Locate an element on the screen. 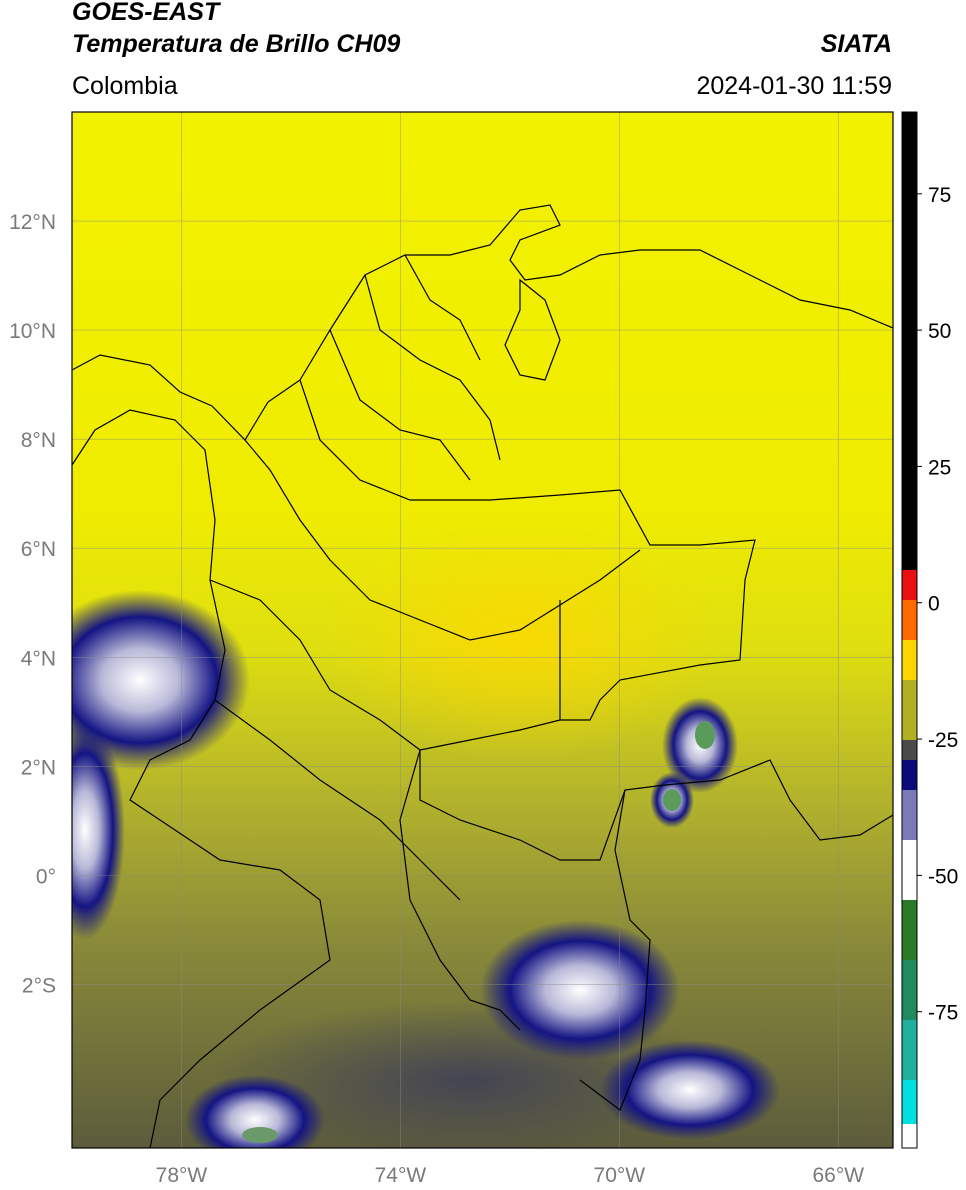 This screenshot has height=1190, width=966. lon-tick-label: 70°W is located at coordinates (620, 1175).